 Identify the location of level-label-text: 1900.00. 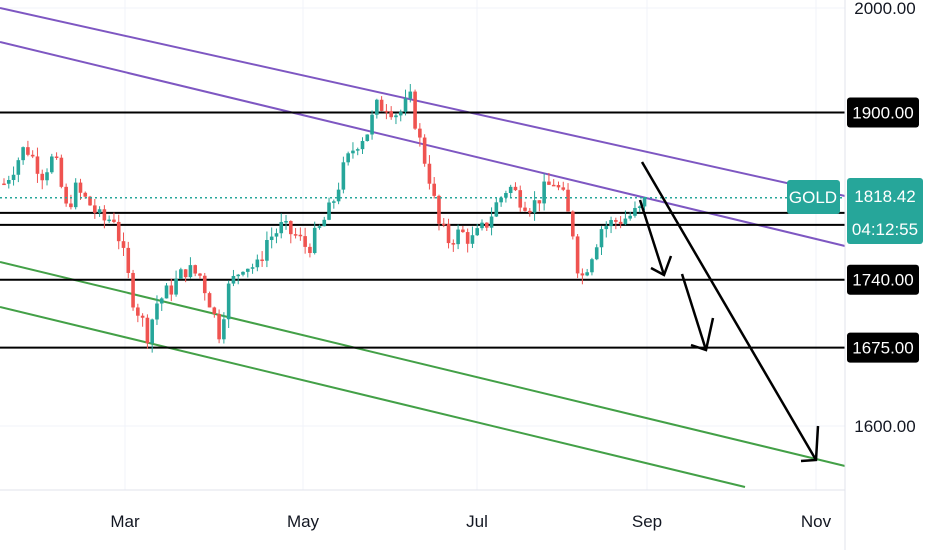
(882, 113).